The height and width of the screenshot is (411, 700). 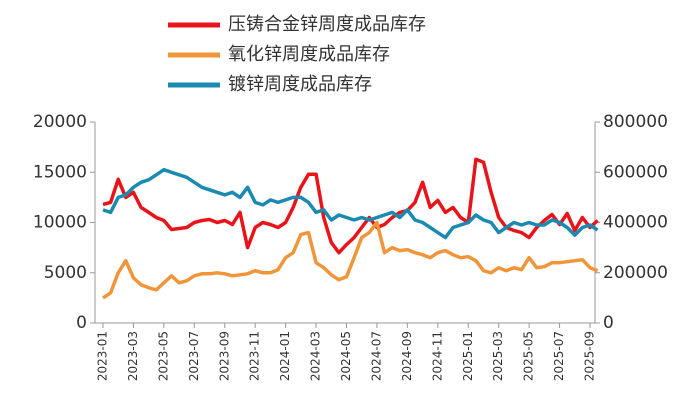 What do you see at coordinates (635, 273) in the screenshot?
I see `y2-tick-label: 200000` at bounding box center [635, 273].